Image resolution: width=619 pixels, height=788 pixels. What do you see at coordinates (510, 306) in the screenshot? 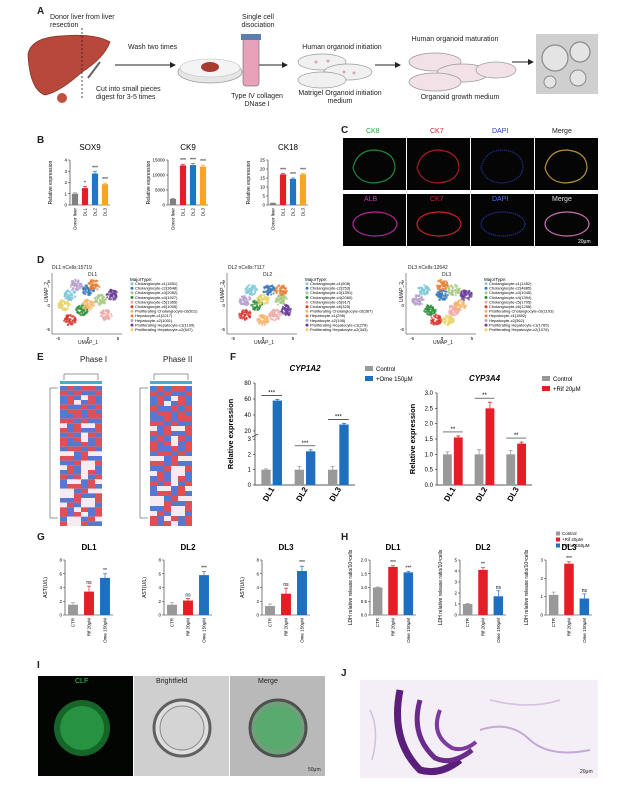
I see `umap-legend-label: Cholangiocyte-c6(1258)` at bounding box center [510, 306].